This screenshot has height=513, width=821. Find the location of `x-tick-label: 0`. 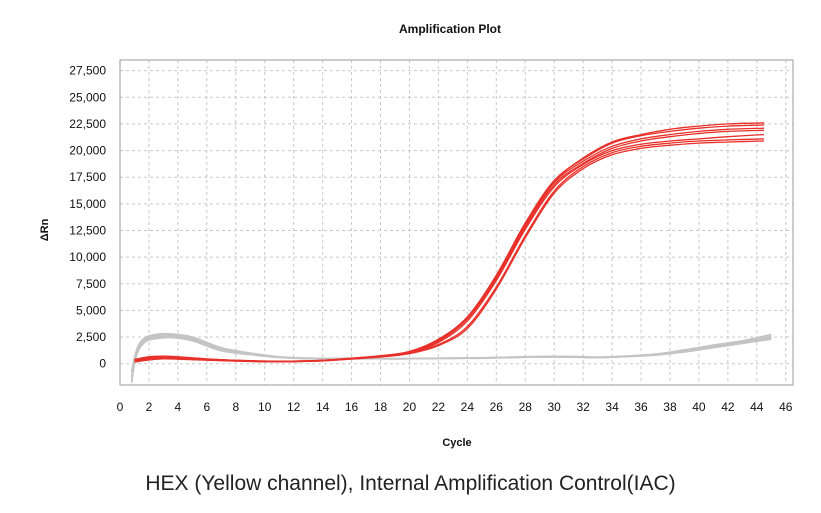

x-tick-label: 0 is located at coordinates (120, 407).